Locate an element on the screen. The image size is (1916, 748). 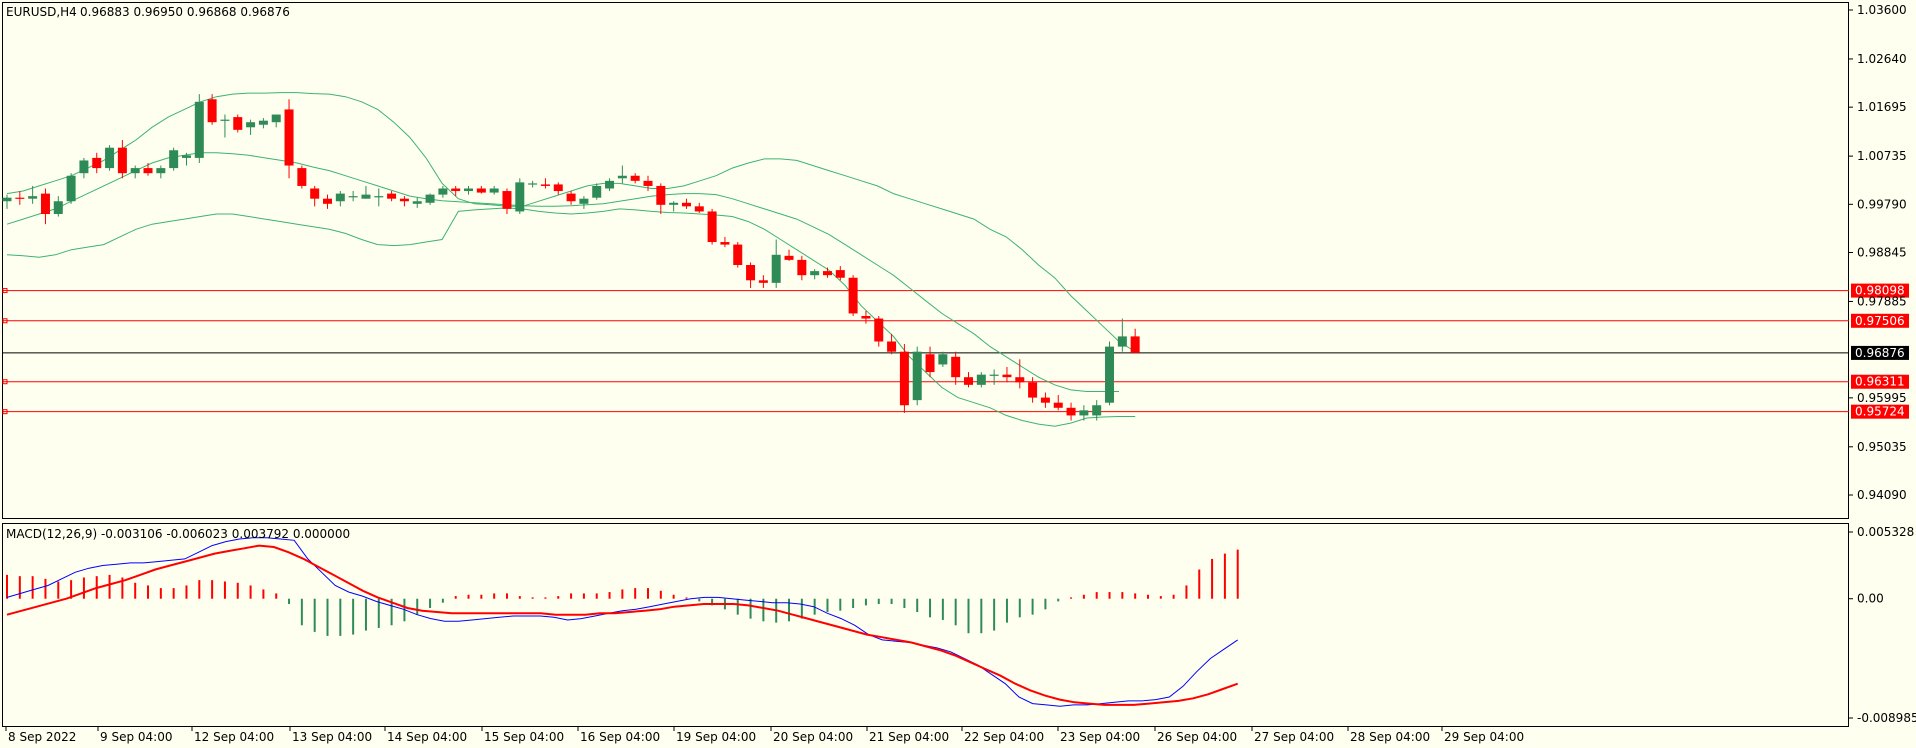
level-price-label: 0.96311 is located at coordinates (1880, 382).